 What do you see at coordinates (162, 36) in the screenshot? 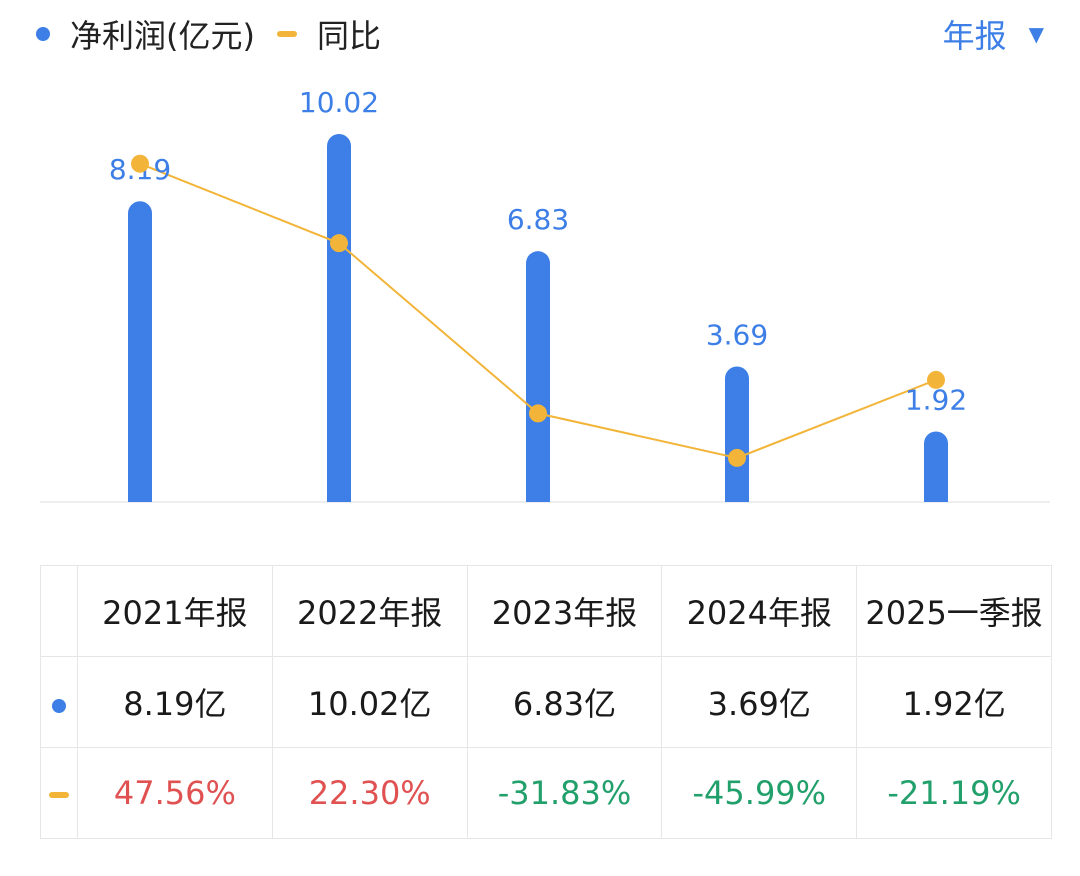
I see `bar-series-legend-label: 净利润(亿元)` at bounding box center [162, 36].